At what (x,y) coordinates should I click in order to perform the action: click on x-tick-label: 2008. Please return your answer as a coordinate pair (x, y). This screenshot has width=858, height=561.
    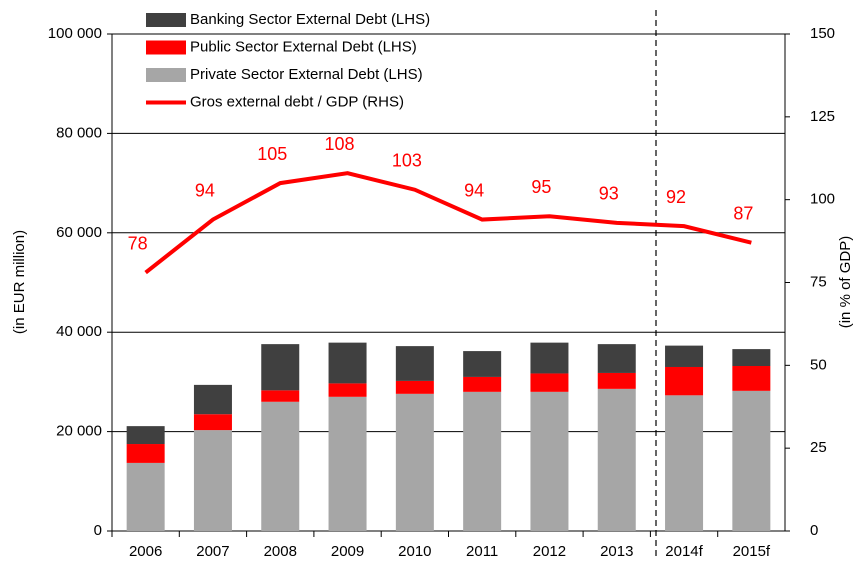
    Looking at the image, I should click on (280, 551).